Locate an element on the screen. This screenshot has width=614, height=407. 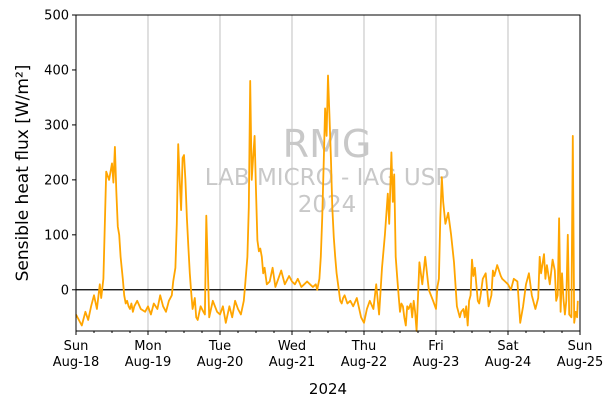
x-tick-label-day: Sat is located at coordinates (507, 346).